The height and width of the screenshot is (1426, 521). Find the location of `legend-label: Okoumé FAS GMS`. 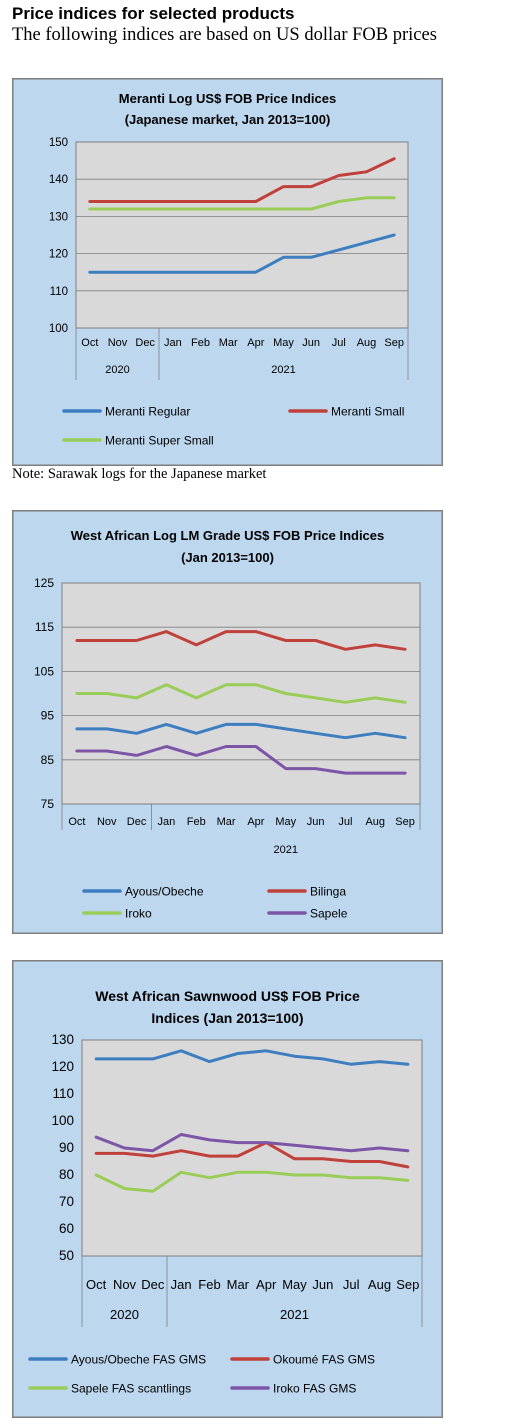

legend-label: Okoumé FAS GMS is located at coordinates (324, 1360).